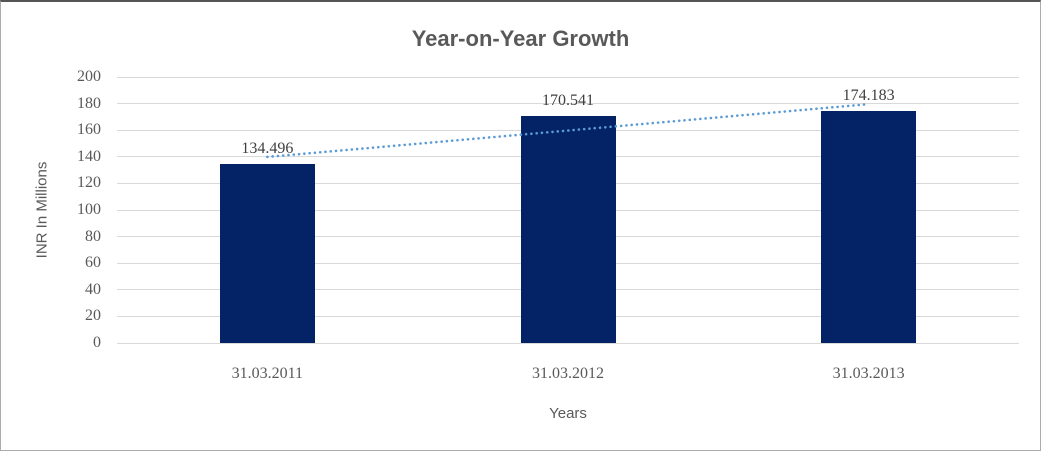  What do you see at coordinates (868, 373) in the screenshot?
I see `x-category-label: 31.03.2013` at bounding box center [868, 373].